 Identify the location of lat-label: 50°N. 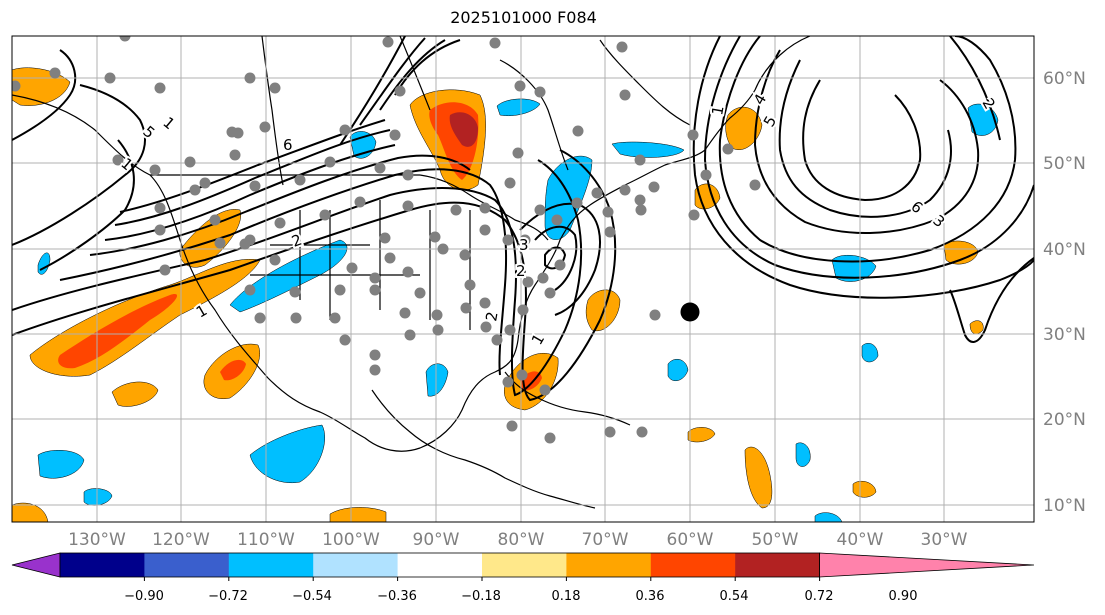
(1064, 164).